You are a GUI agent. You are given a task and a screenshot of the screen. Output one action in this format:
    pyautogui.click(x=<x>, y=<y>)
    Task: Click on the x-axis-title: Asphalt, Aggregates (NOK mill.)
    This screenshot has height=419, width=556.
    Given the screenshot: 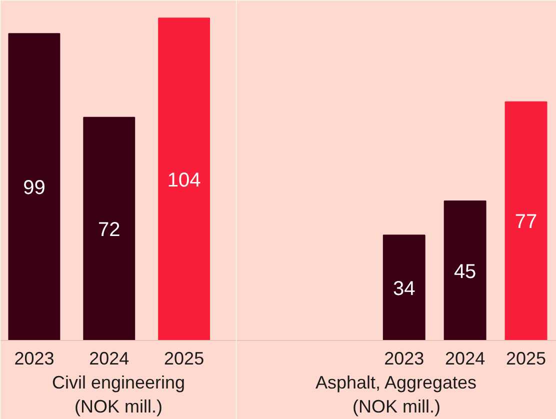 What is the action you would take?
    pyautogui.click(x=396, y=394)
    